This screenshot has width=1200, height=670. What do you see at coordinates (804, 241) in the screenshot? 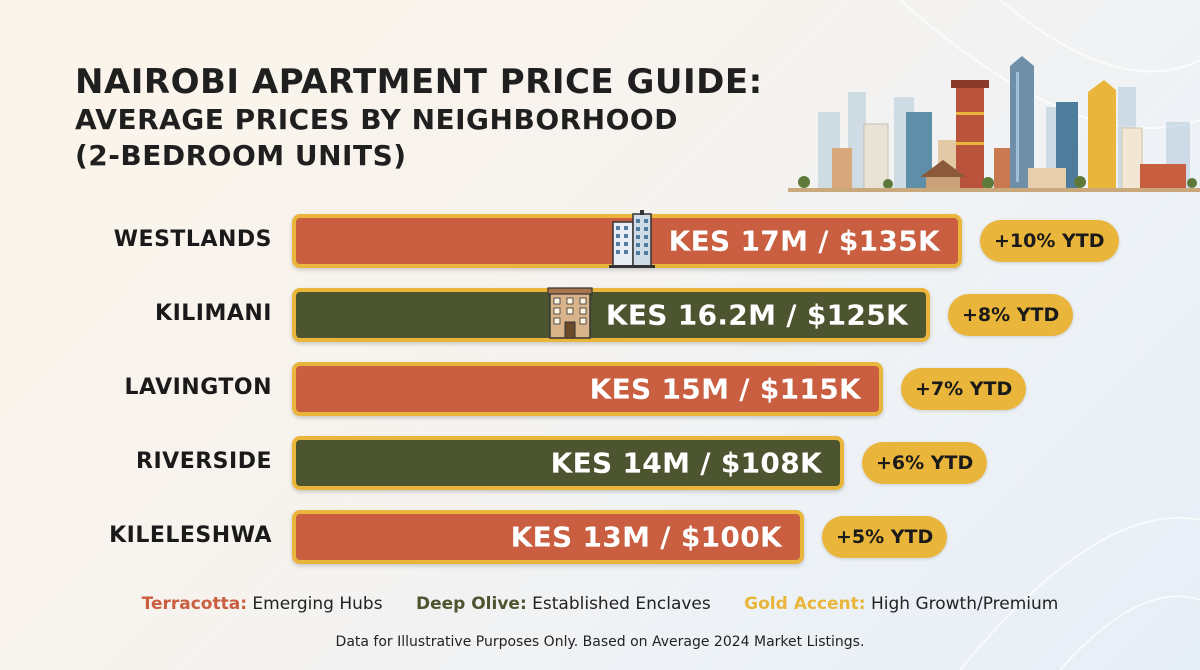
I see `bar-value-label-westlands: KES 17M / $135K` at bounding box center [804, 241].